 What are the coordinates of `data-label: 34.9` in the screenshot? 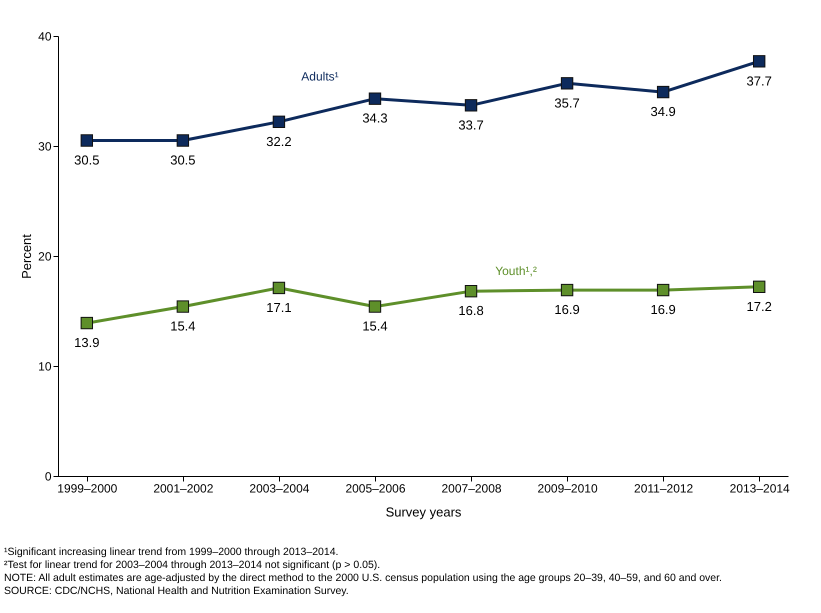 It's located at (663, 112).